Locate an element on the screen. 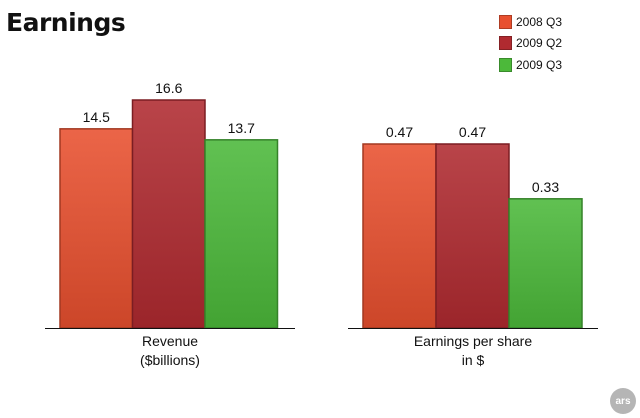 The image size is (640, 418). legend: 2008 Q3 2009 Q2 2009 Q3 is located at coordinates (530, 46).